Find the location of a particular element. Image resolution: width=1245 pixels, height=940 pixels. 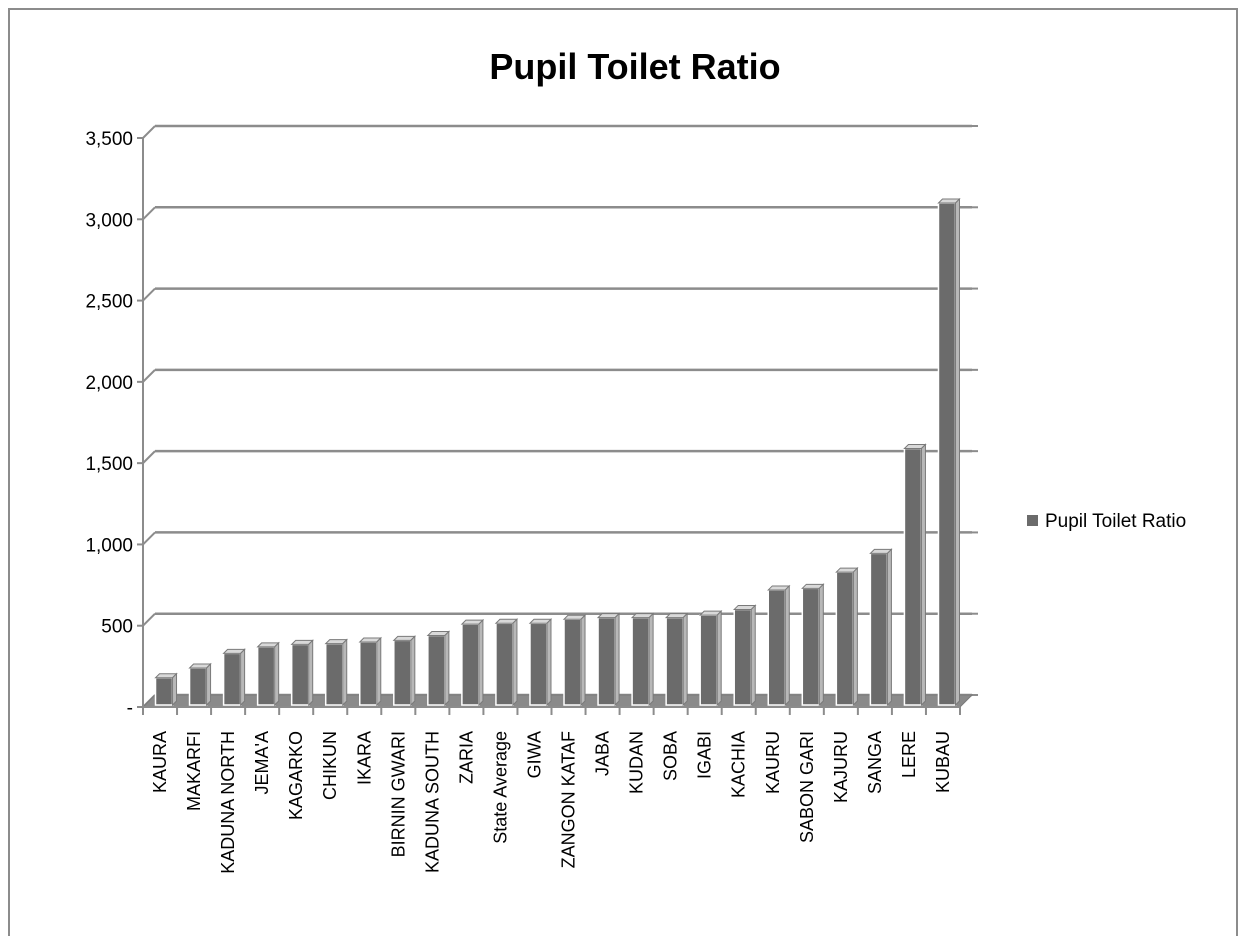

x-tick-label: GIWA is located at coordinates (534, 754).